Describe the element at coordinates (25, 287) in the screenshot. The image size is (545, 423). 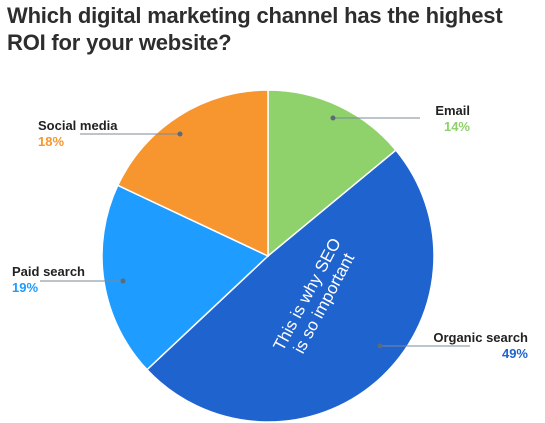
I see `slice-value-paid-search: 19%` at that location.